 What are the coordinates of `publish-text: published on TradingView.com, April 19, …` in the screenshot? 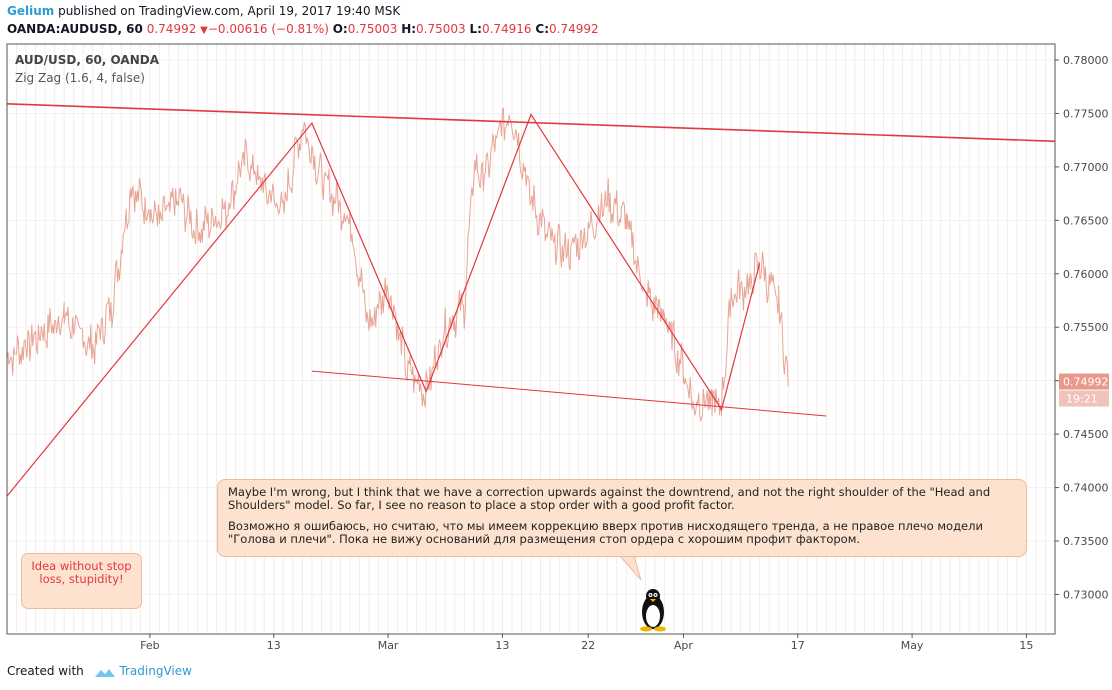 It's located at (227, 11).